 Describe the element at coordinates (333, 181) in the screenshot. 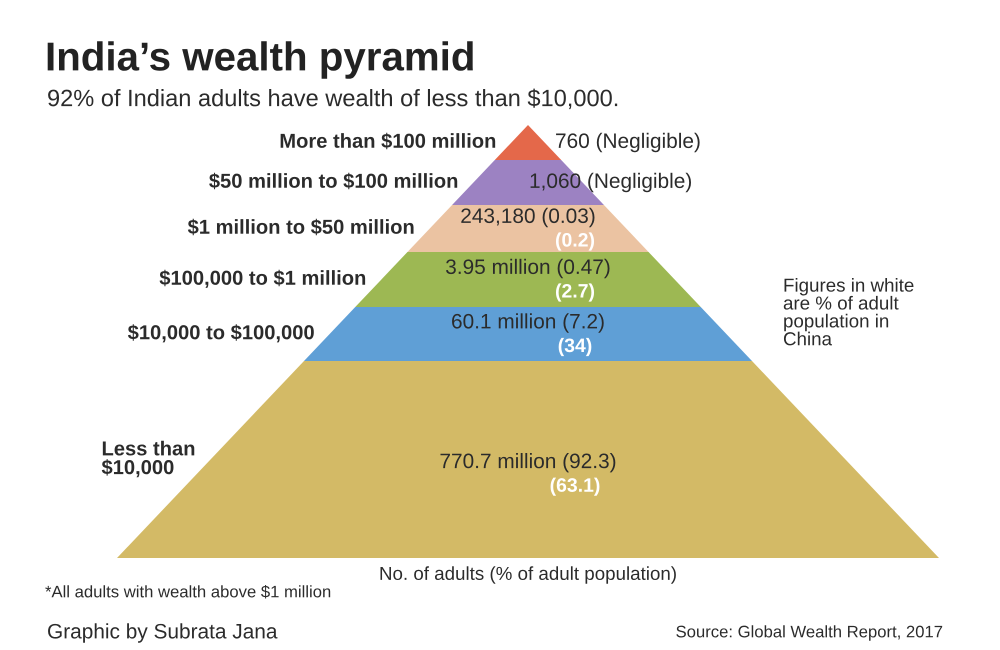

I see `category-label: $50 million to $100 million` at that location.